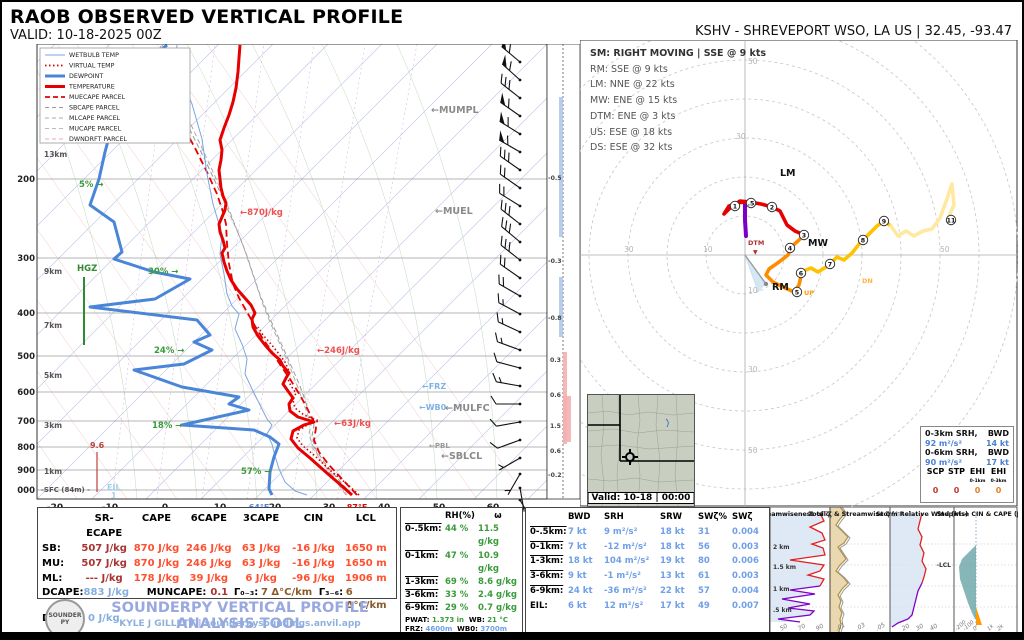 Image resolution: width=1024 pixels, height=640 pixels. Describe the element at coordinates (991, 627) in the screenshot. I see `svg-text: 1k` at that location.